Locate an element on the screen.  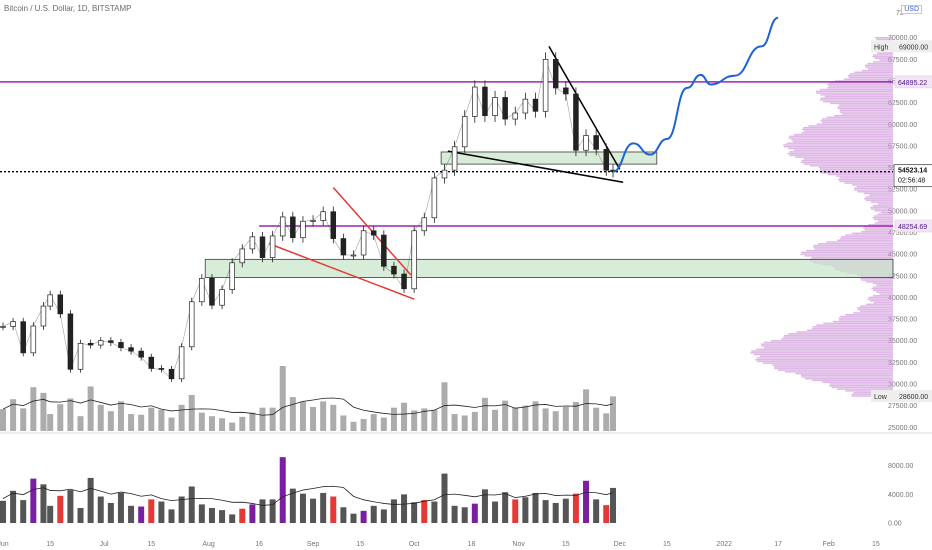
price-tick-label: 62500.00 is located at coordinates (902, 103).